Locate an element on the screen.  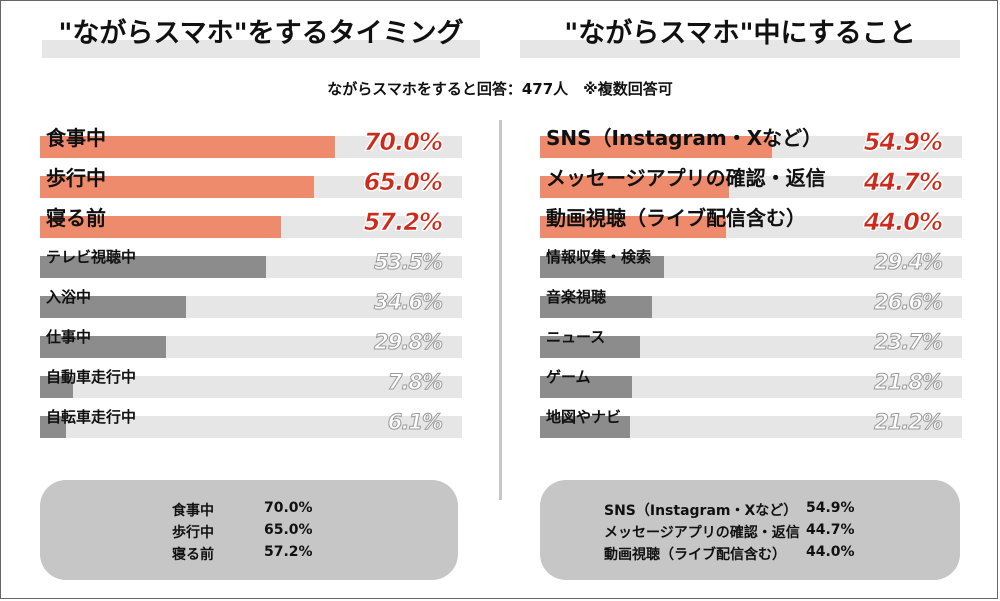
bar-row: 食事中 70.0% is located at coordinates (251, 138).